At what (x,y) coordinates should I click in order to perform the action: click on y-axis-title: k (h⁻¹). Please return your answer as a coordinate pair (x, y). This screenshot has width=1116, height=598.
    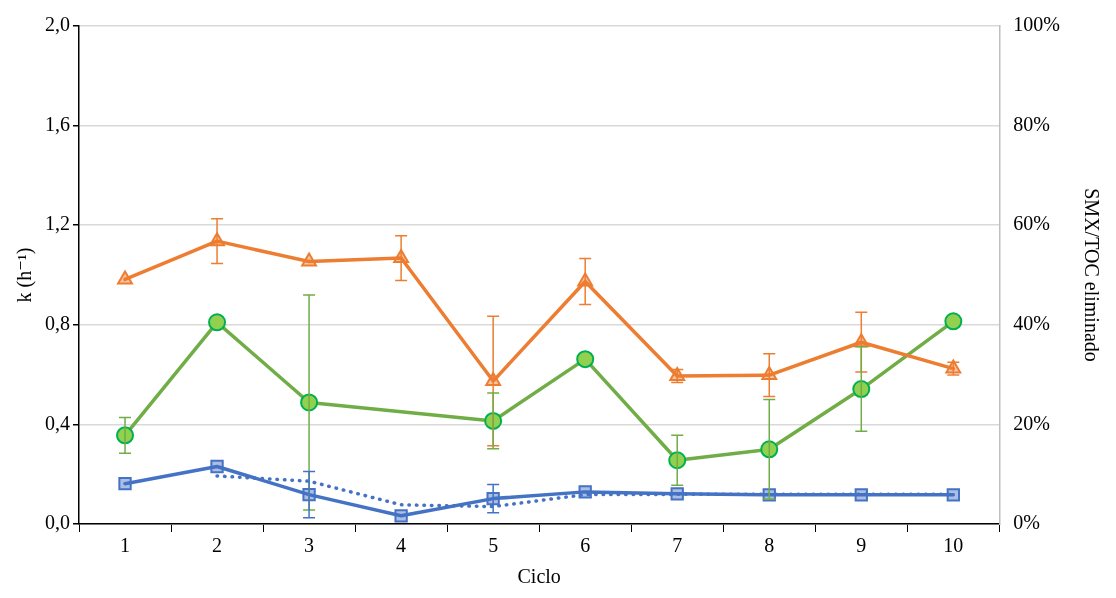
    Looking at the image, I should click on (25, 275).